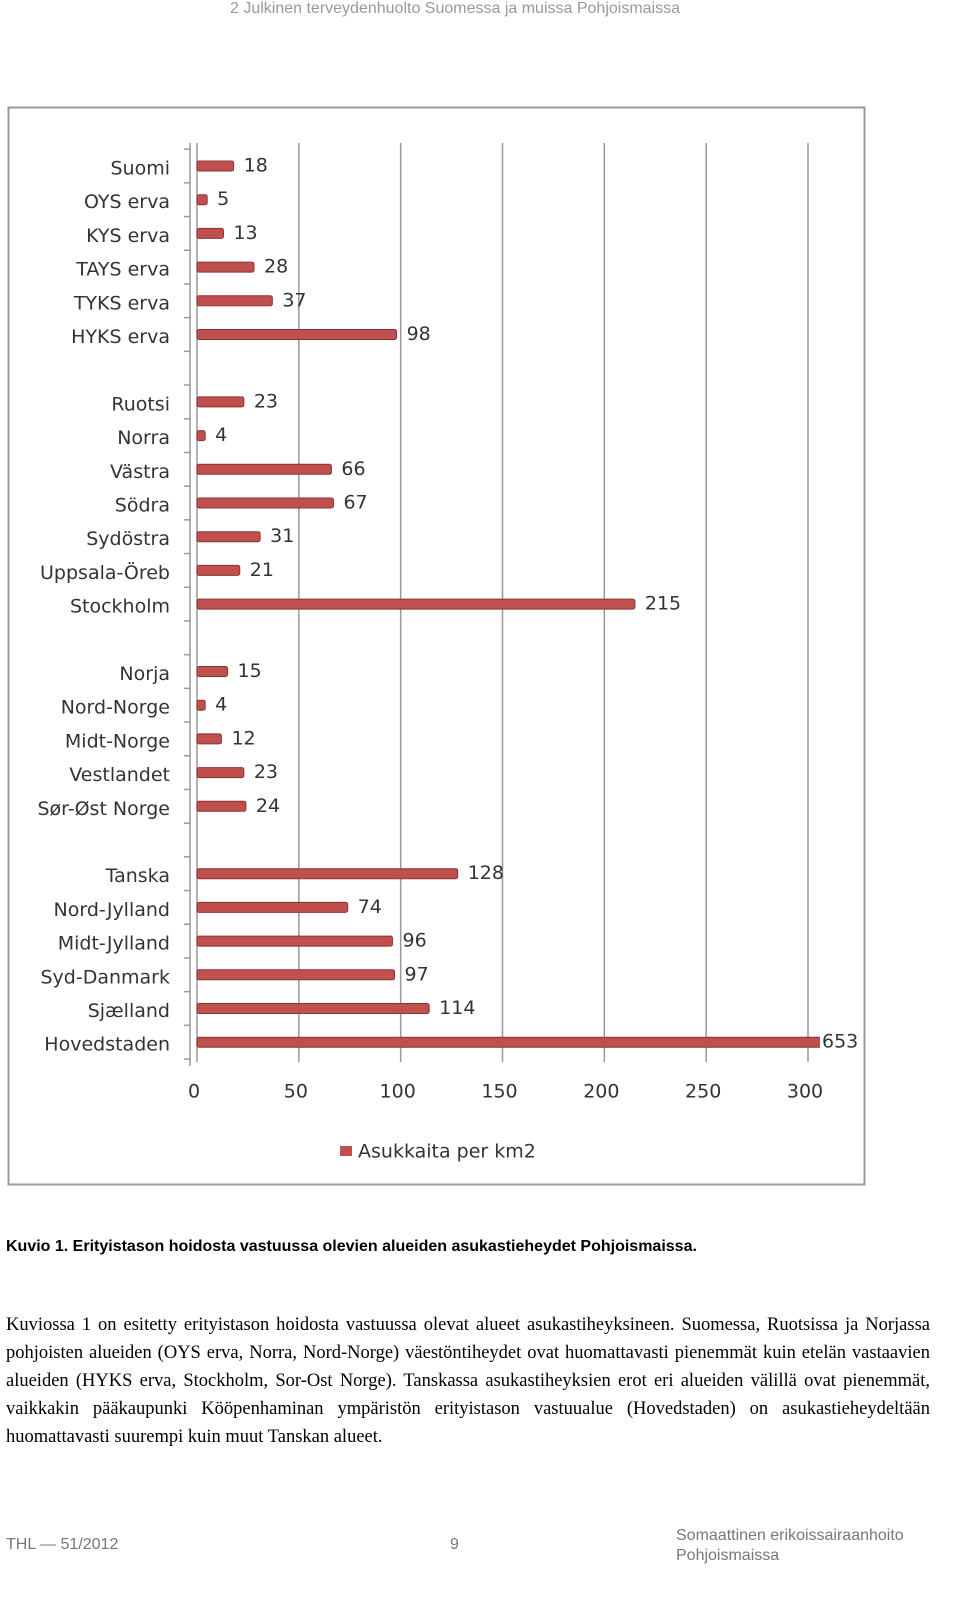  Describe the element at coordinates (417, 974) in the screenshot. I see `data-label: 97` at that location.